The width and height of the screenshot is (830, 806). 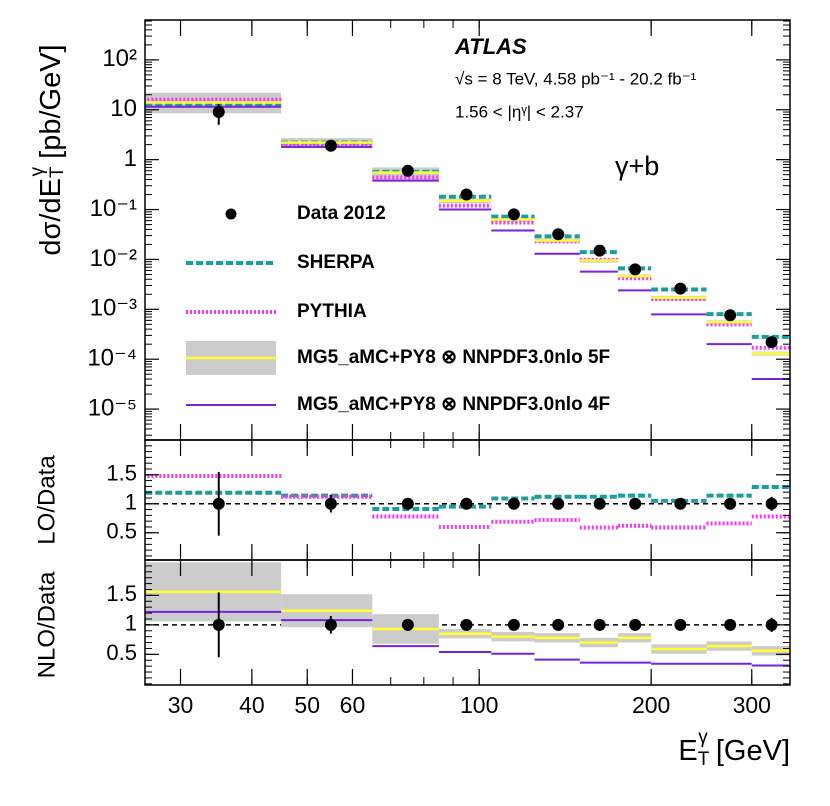 I want to click on x-axis-label: ETγ [GeV], so click(x=734, y=748).